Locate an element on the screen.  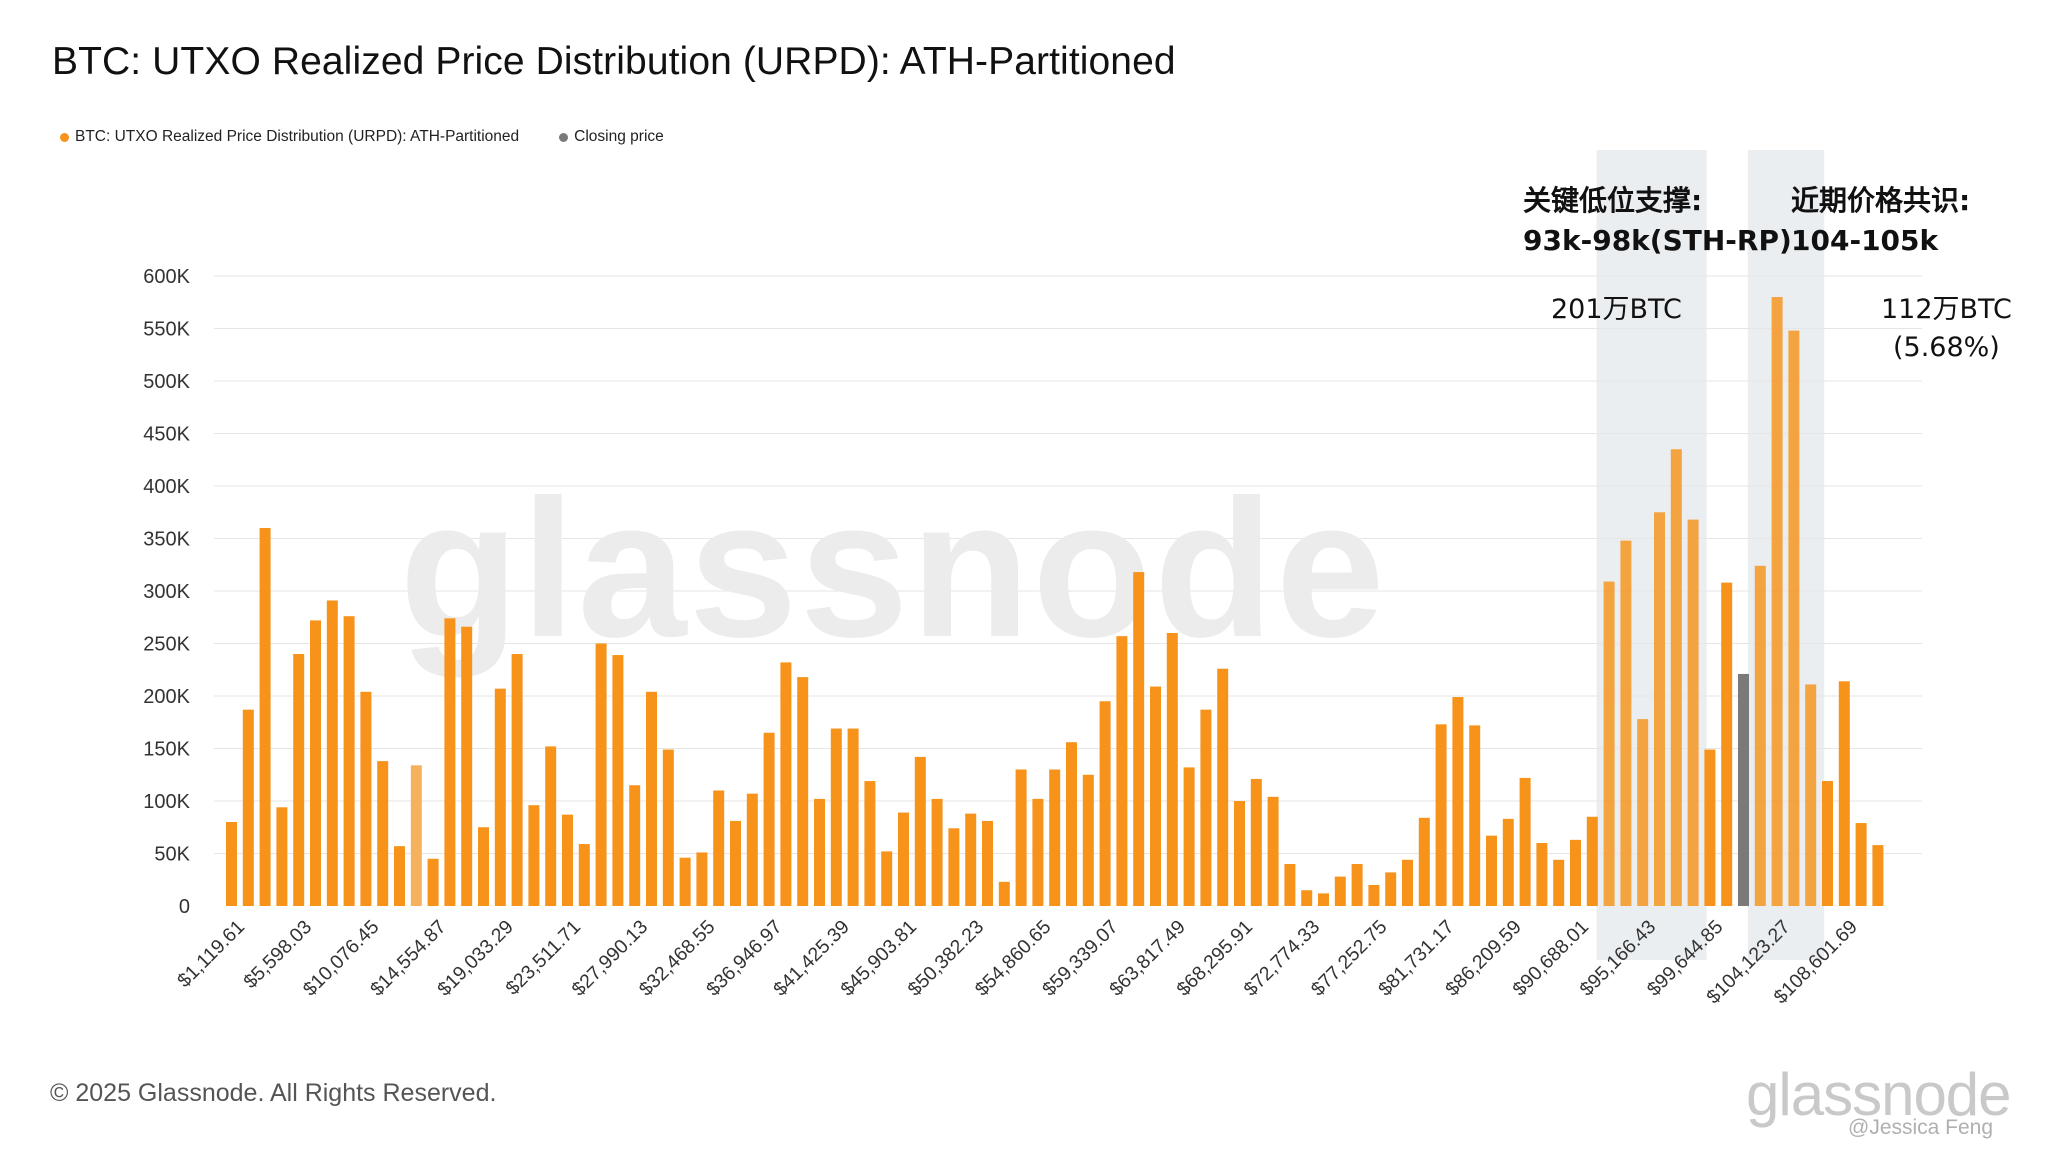
y-tick-label: 200K is located at coordinates (166, 697).